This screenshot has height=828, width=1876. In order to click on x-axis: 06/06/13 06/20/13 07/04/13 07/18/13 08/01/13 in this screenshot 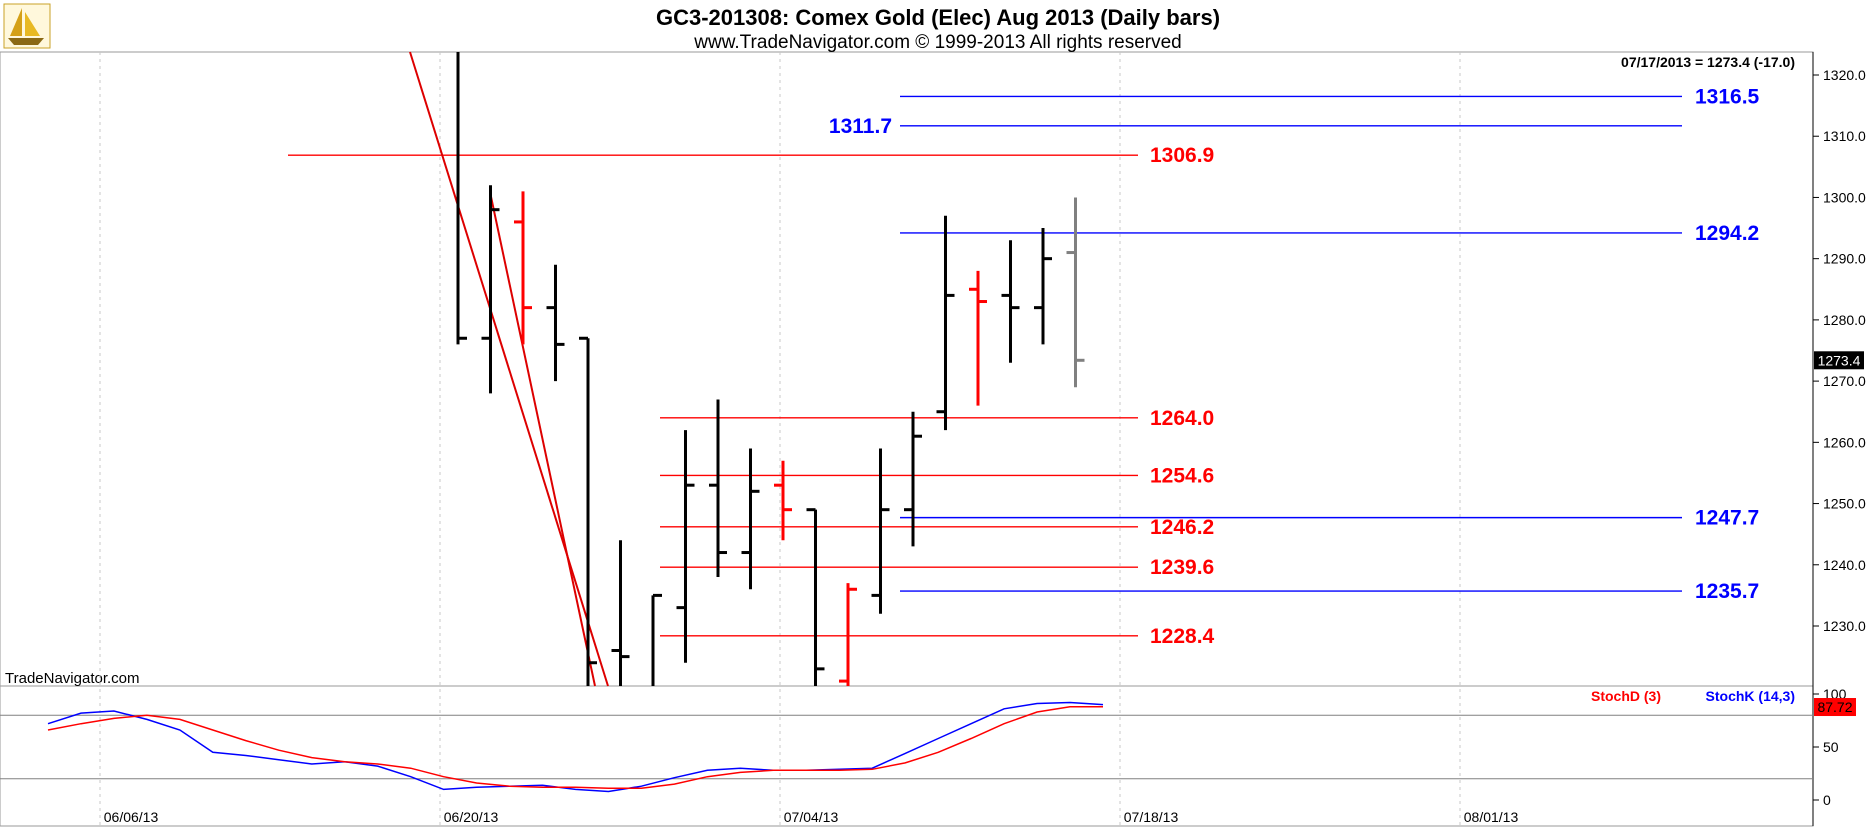, I will do `click(811, 817)`.